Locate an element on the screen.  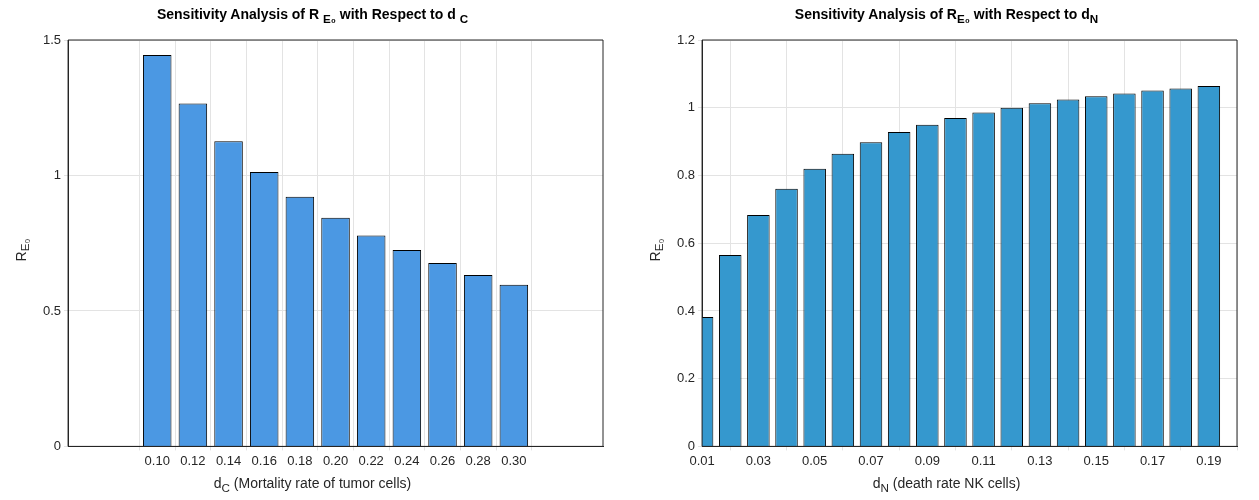
x-tick-label: 0.07 is located at coordinates (871, 460).